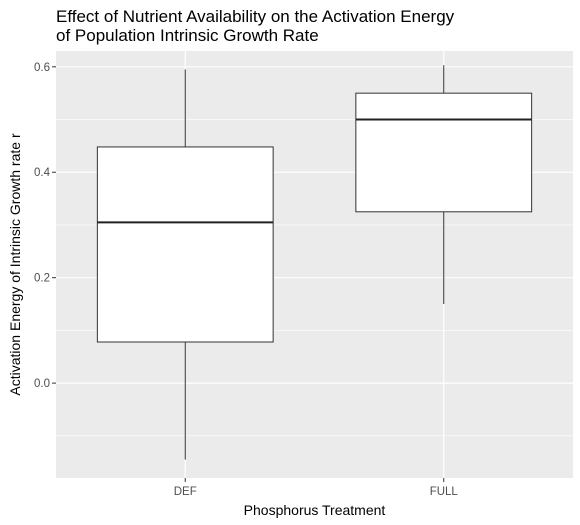  Describe the element at coordinates (187, 35) in the screenshot. I see `chart-title-line-2: of Population Intrinsic Growth Rate` at that location.